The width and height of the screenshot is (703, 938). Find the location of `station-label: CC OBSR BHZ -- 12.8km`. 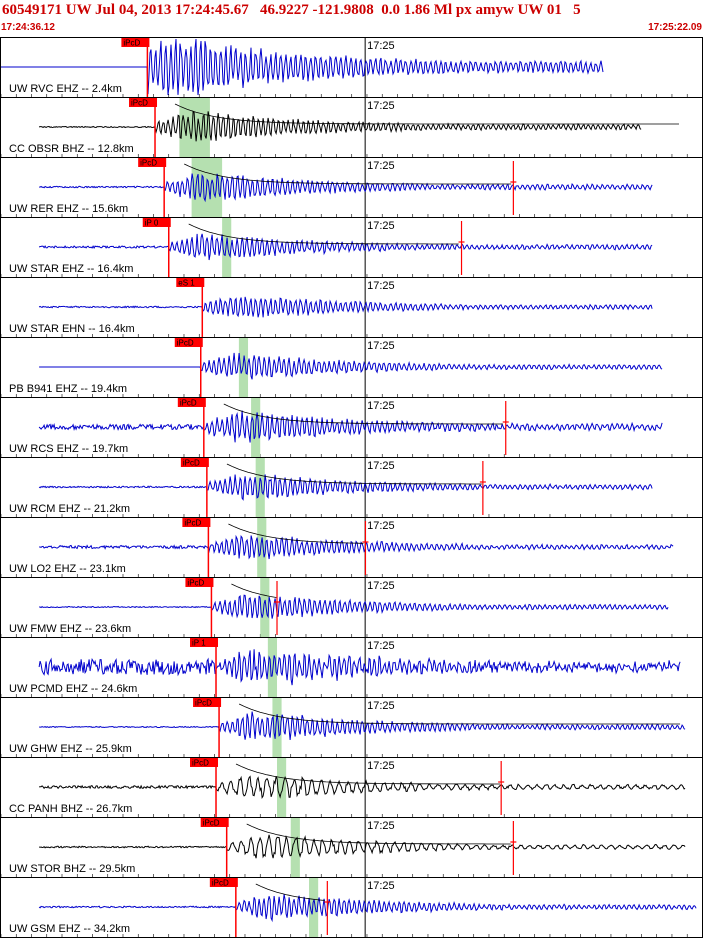

station-label: CC OBSR BHZ -- 12.8km is located at coordinates (71, 149).